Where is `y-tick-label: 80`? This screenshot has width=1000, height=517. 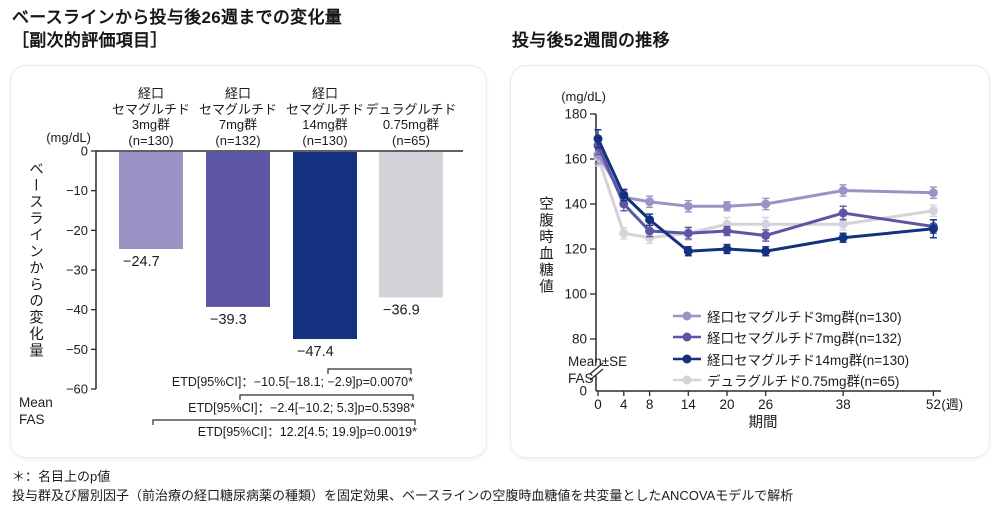 y-tick-label: 80 is located at coordinates (579, 339).